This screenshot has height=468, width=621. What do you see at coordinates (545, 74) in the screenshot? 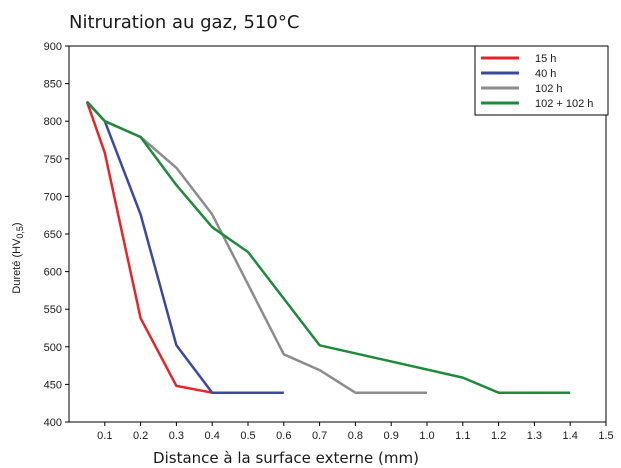
I see `legend-label: 40 h` at bounding box center [545, 74].